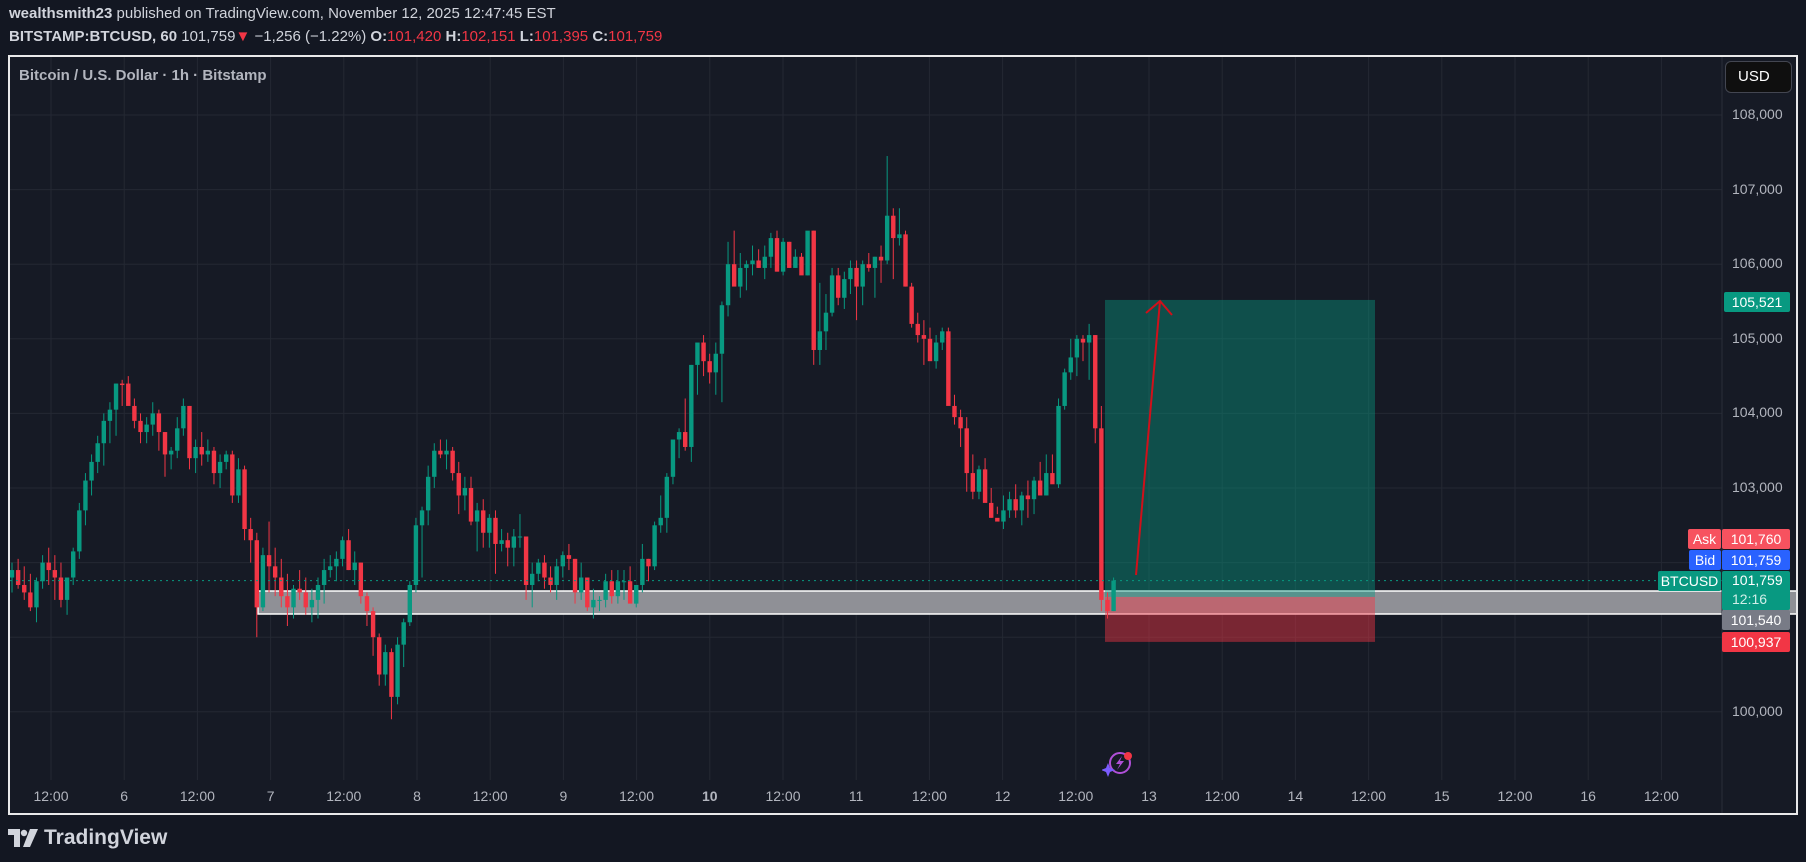  I want to click on lightning-icon, so click(1118, 763).